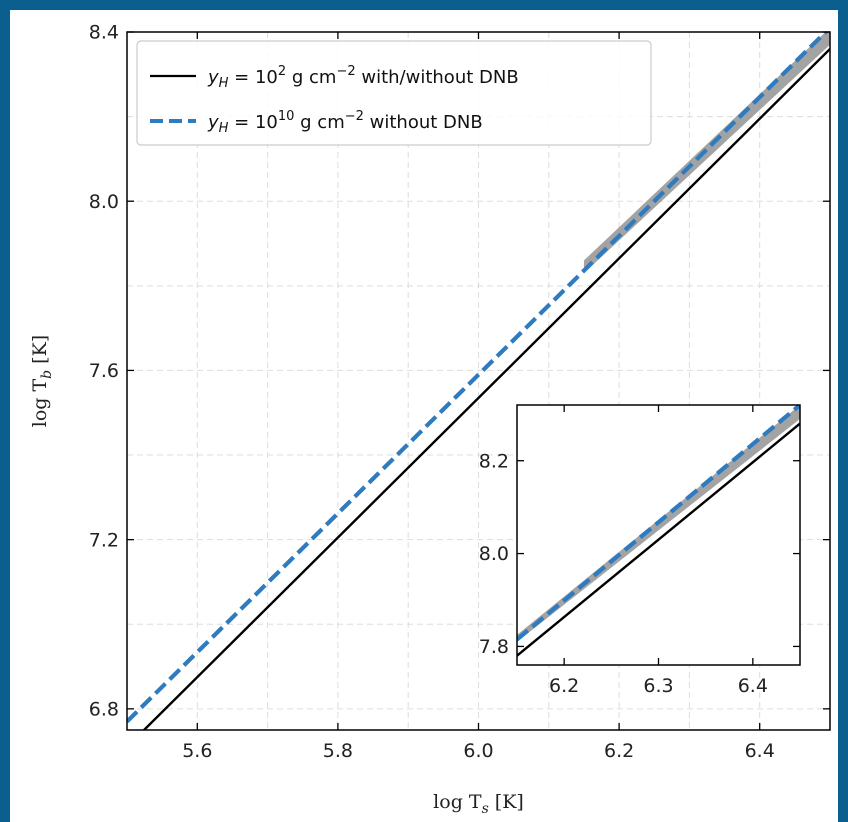 The width and height of the screenshot is (848, 822). What do you see at coordinates (40, 352) in the screenshot?
I see `y-axis-label-post: [K]` at bounding box center [40, 352].